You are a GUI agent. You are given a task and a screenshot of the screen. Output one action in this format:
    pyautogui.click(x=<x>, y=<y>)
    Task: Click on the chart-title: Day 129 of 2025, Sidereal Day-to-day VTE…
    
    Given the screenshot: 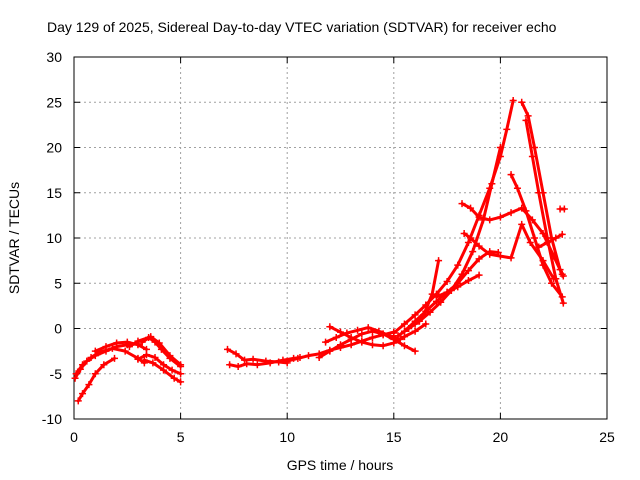 What is the action you would take?
    pyautogui.click(x=302, y=27)
    